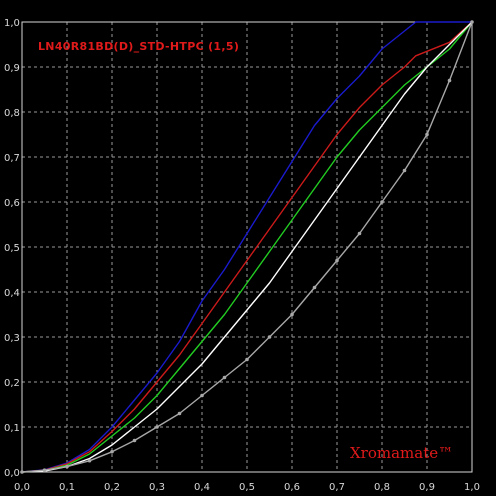 The height and width of the screenshot is (496, 496). Describe the element at coordinates (12, 383) in the screenshot. I see `y-tick-label: 0,2` at that location.